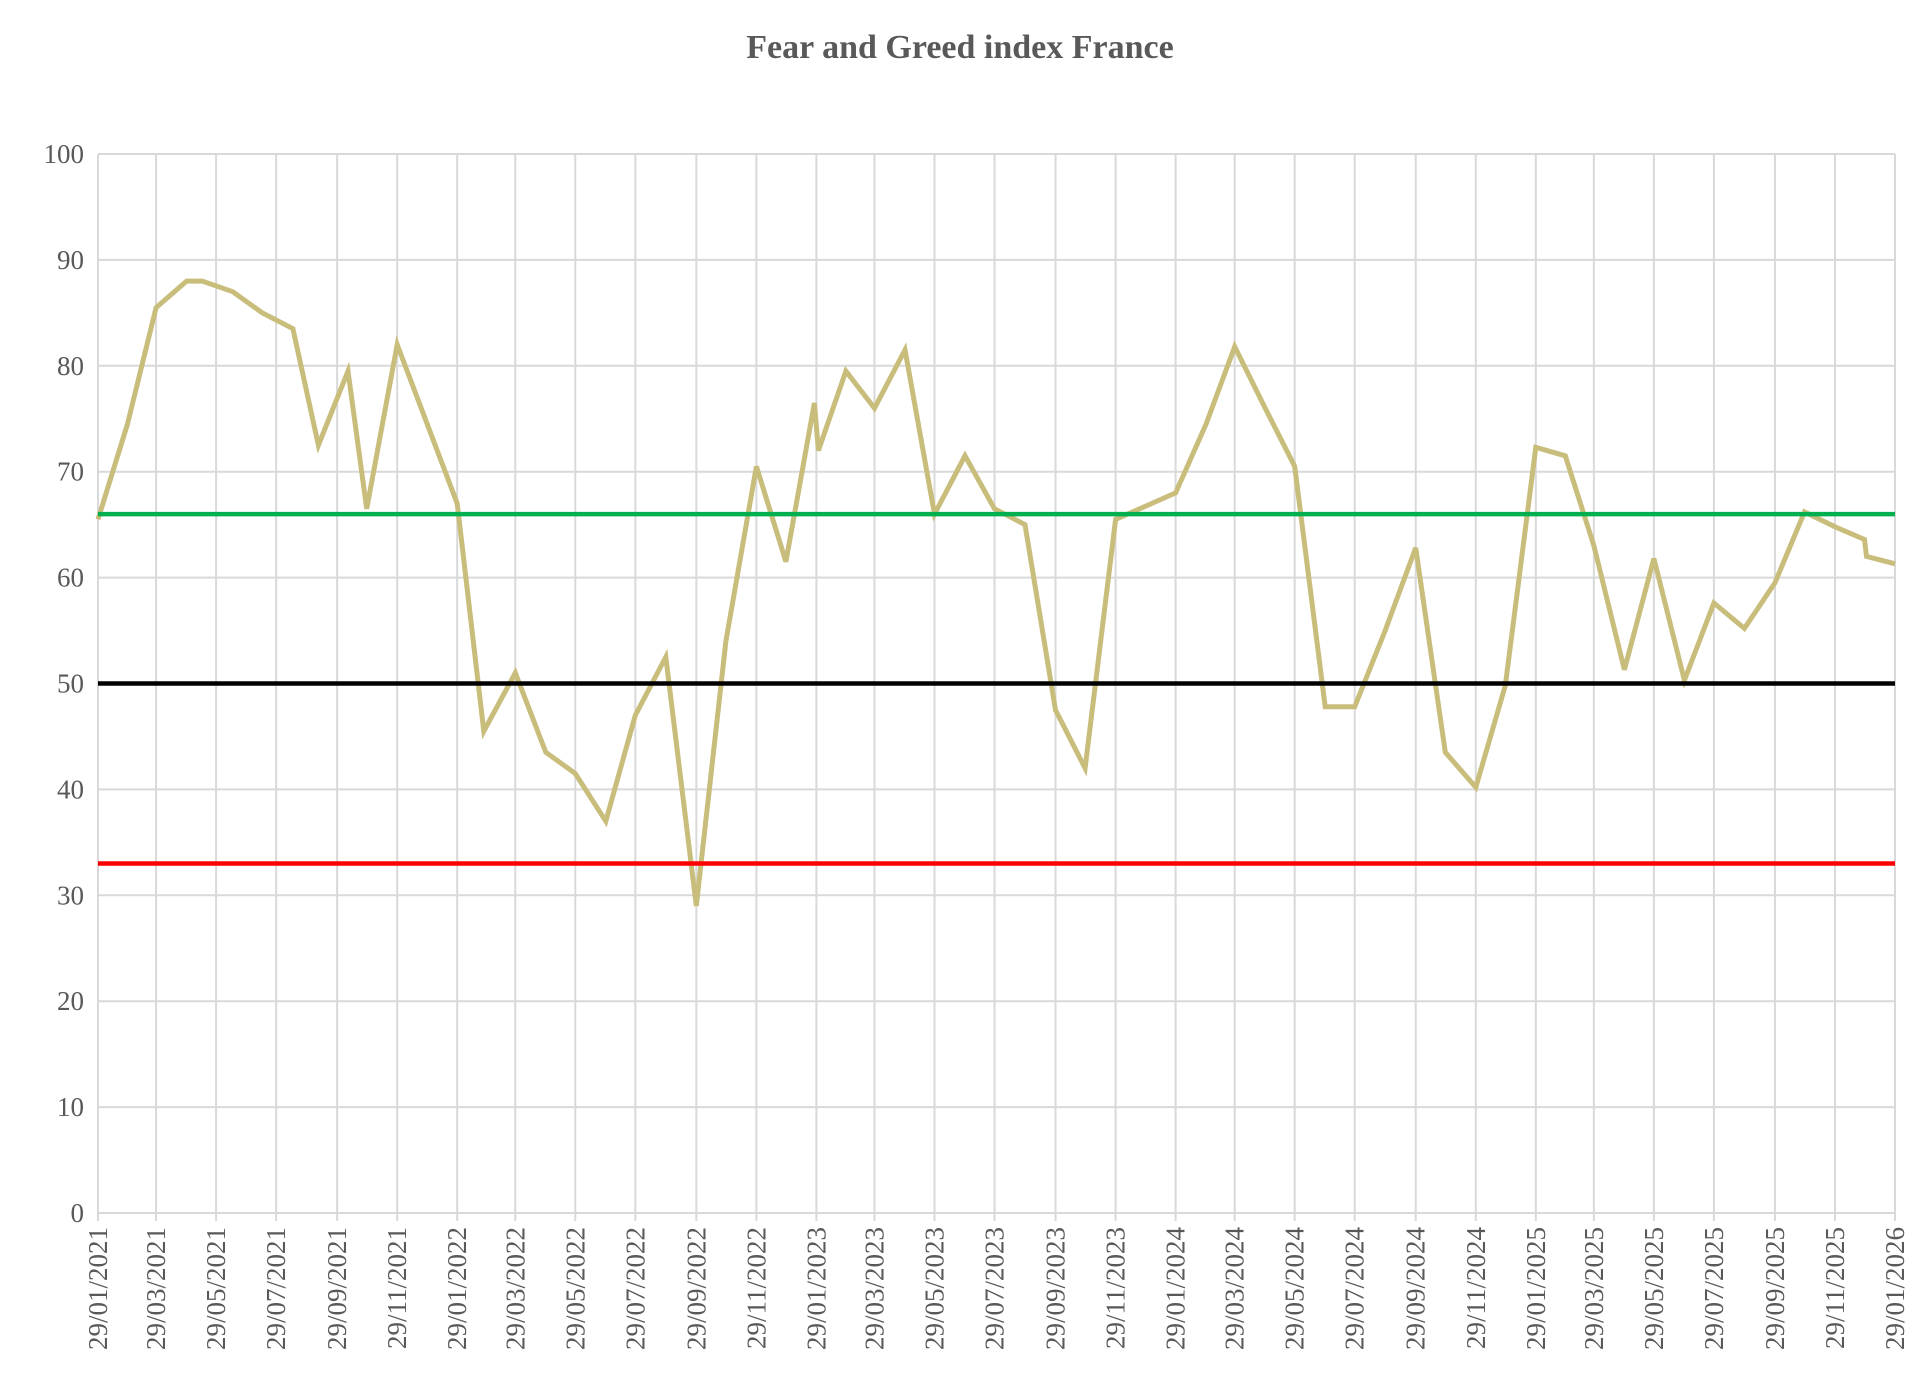 This screenshot has height=1398, width=1920. What do you see at coordinates (276, 1288) in the screenshot?
I see `x-tick-label: 29/07/2021` at bounding box center [276, 1288].